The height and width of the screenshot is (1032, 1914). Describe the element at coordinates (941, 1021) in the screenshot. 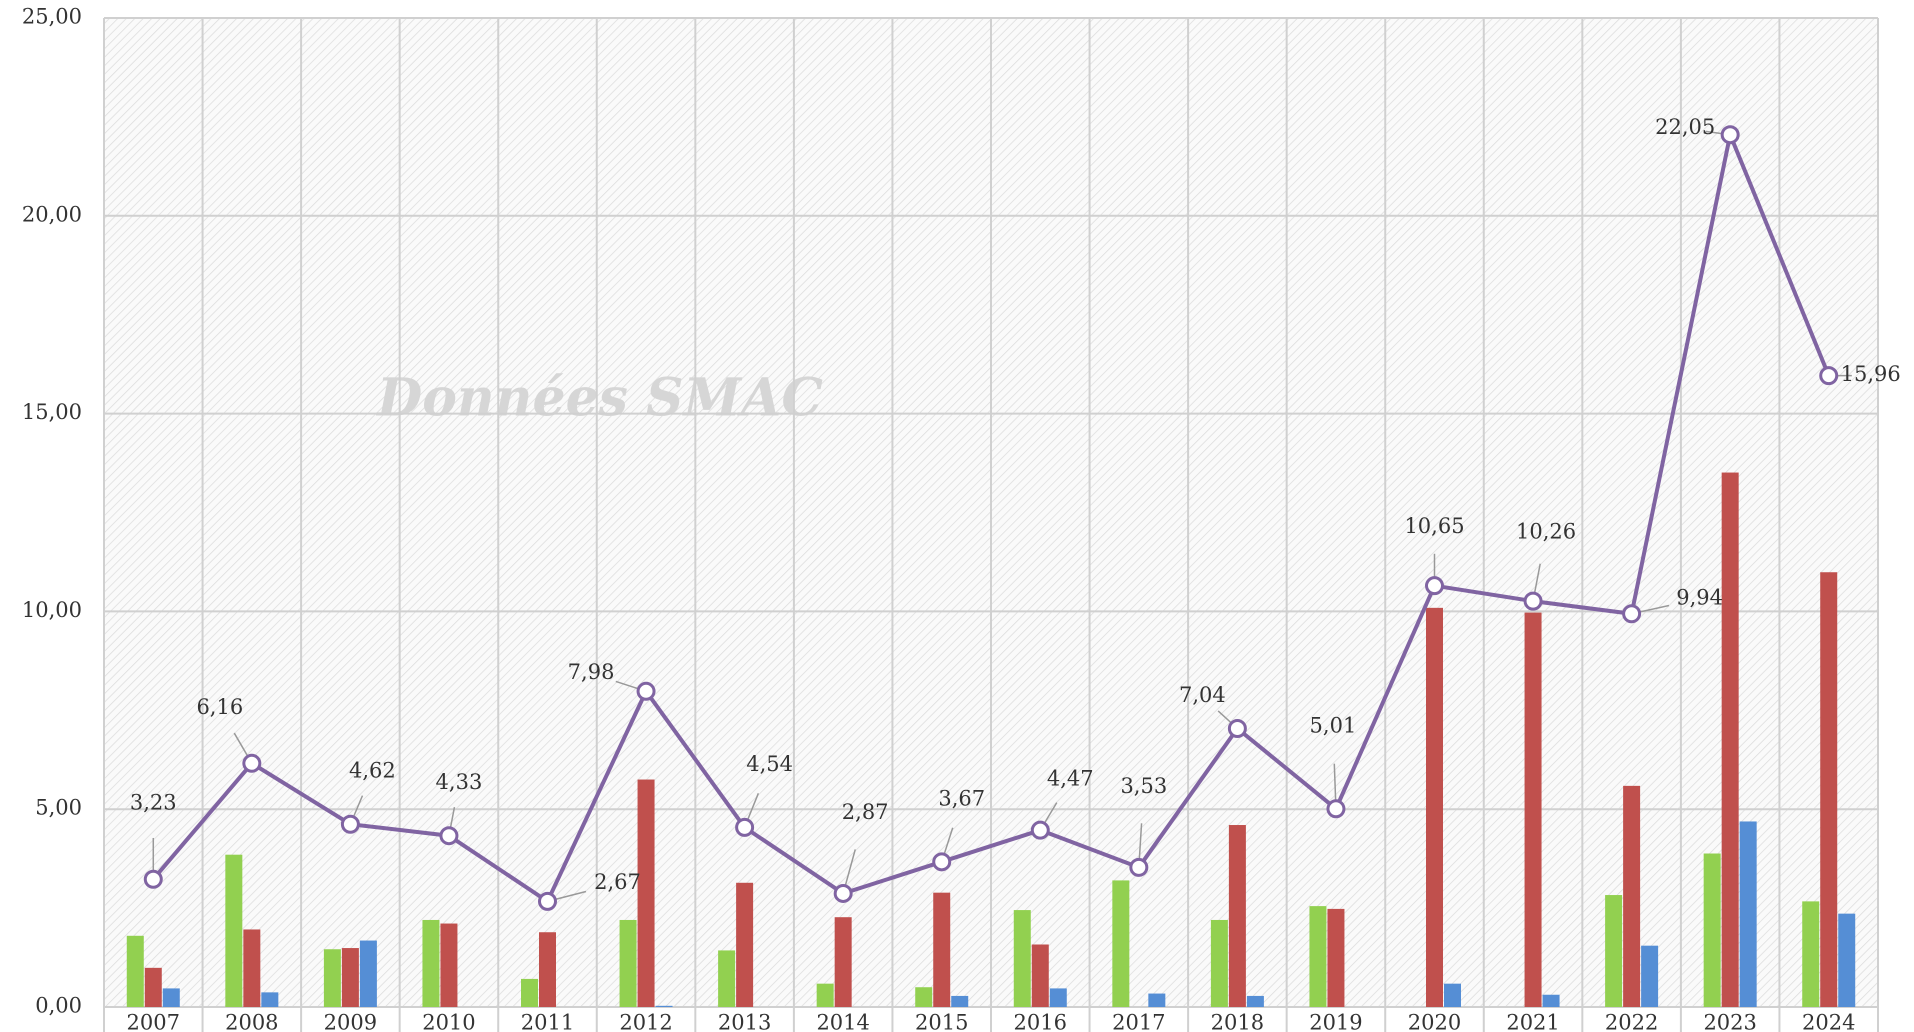

I see `x-tick-label: 2015` at that location.